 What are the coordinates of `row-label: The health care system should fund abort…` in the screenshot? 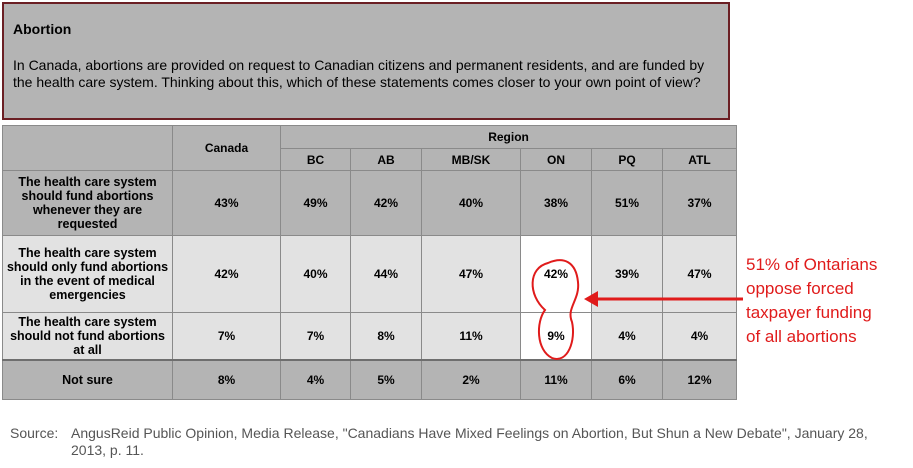 It's located at (87, 203).